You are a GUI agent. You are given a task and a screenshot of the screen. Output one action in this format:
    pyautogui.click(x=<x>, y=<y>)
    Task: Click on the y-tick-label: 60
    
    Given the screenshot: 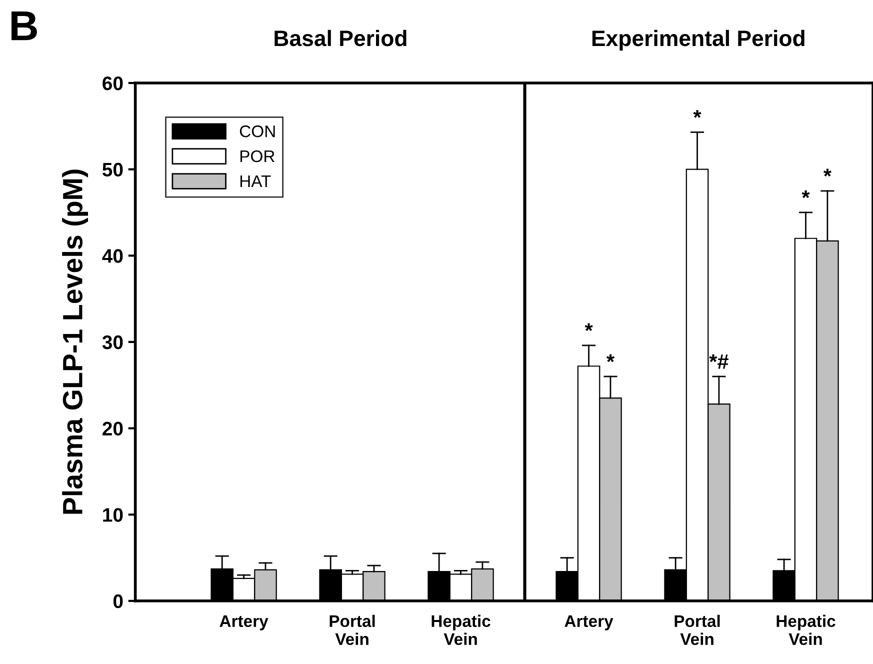 What is the action you would take?
    pyautogui.click(x=112, y=83)
    